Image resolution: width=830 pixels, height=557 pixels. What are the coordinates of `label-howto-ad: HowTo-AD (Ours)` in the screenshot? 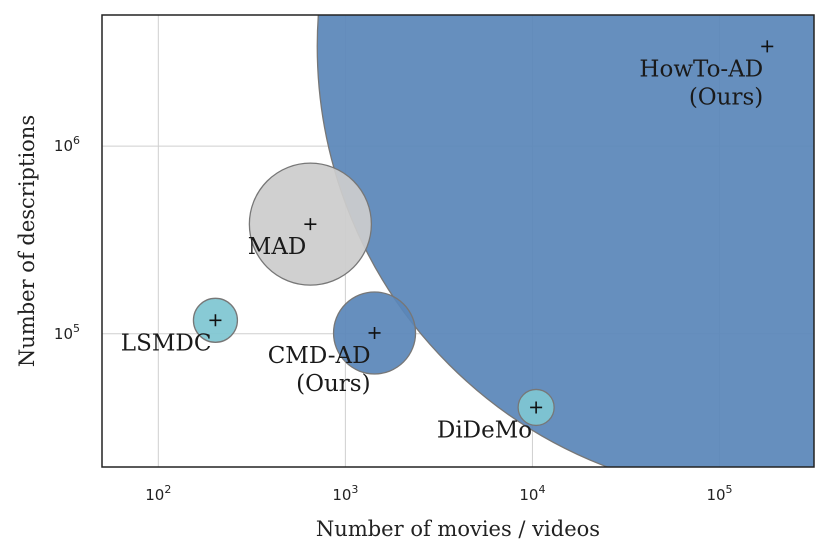 It's located at (701, 83).